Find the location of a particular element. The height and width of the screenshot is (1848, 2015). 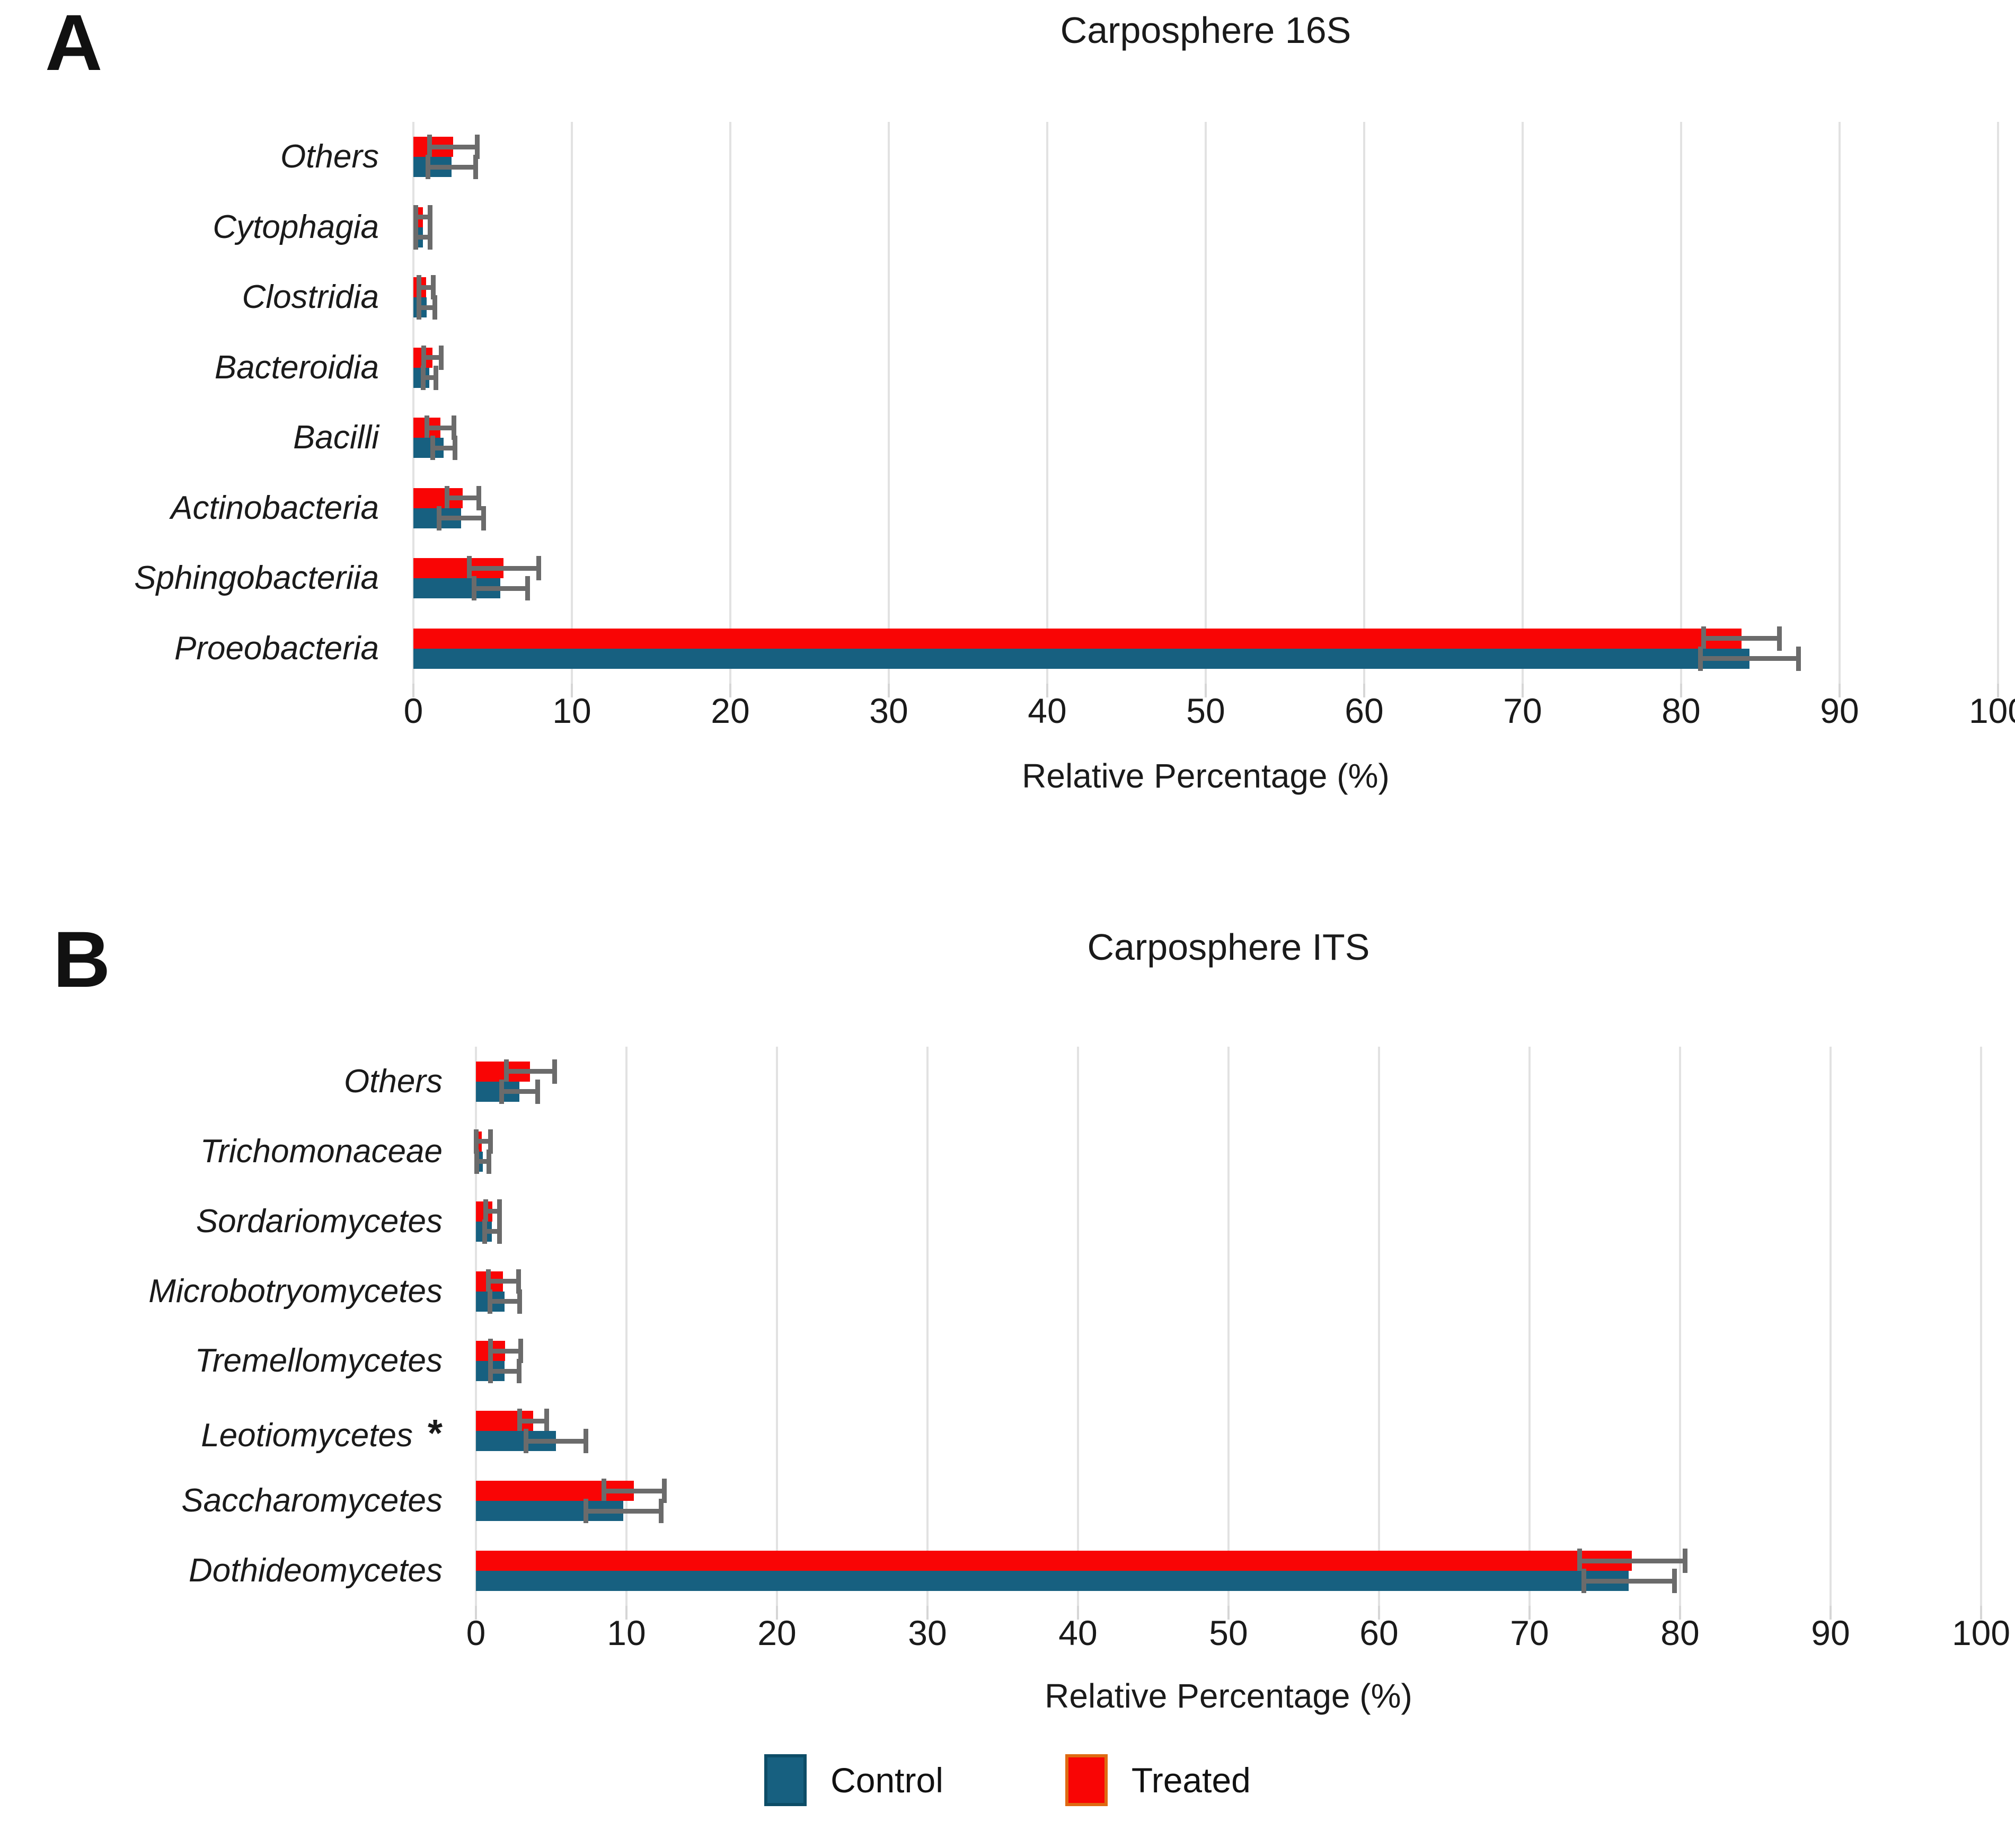

category-label-row: Saccharomycetes is located at coordinates (312, 1500).